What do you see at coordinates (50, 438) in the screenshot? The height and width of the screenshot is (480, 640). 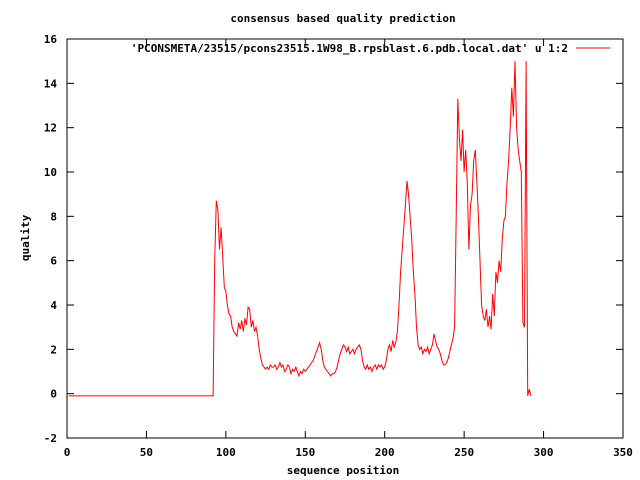 I see `y-tick-label: -2` at bounding box center [50, 438].